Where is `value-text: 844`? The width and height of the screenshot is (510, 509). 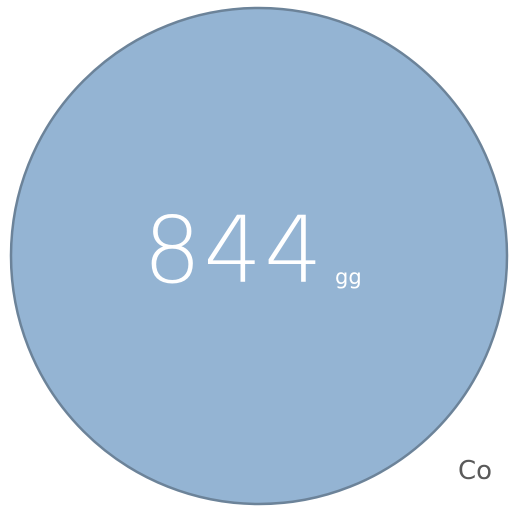 value-text: 844 is located at coordinates (234, 250).